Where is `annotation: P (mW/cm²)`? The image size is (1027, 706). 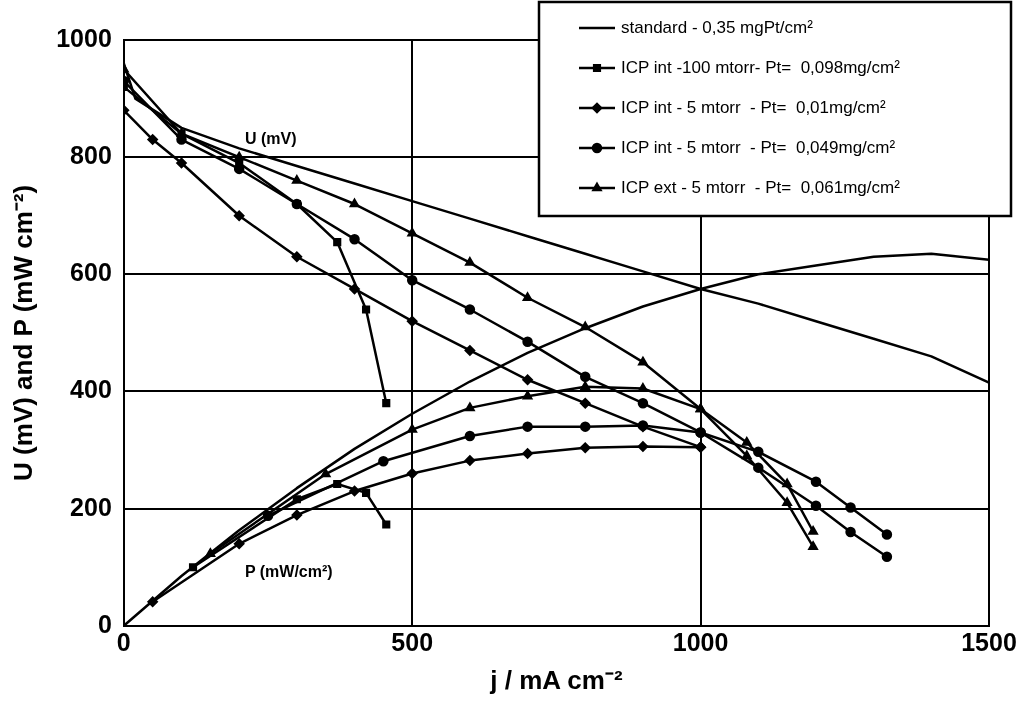
annotation: P (mW/cm²) is located at coordinates (288, 572).